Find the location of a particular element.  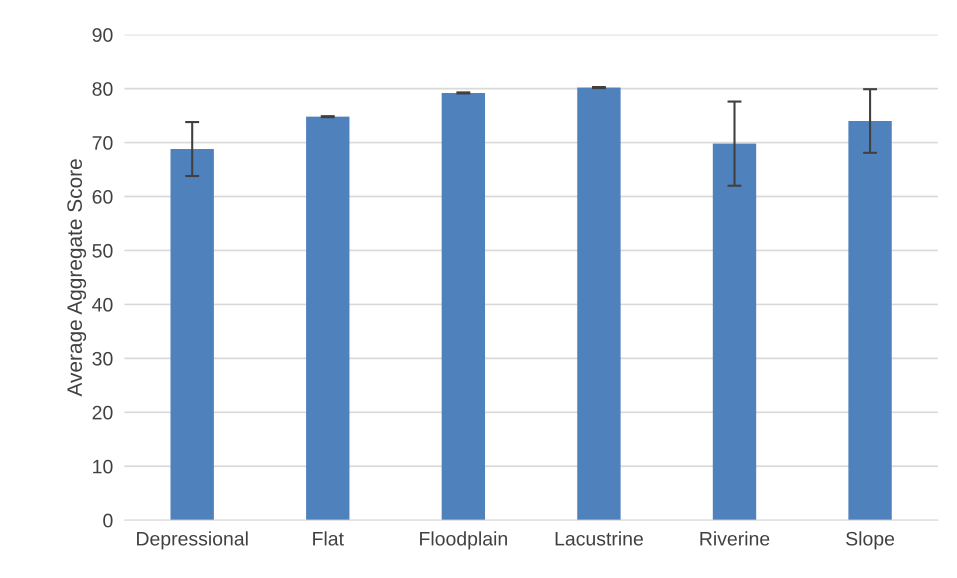

x-tick-label: Lacustrine is located at coordinates (599, 538).